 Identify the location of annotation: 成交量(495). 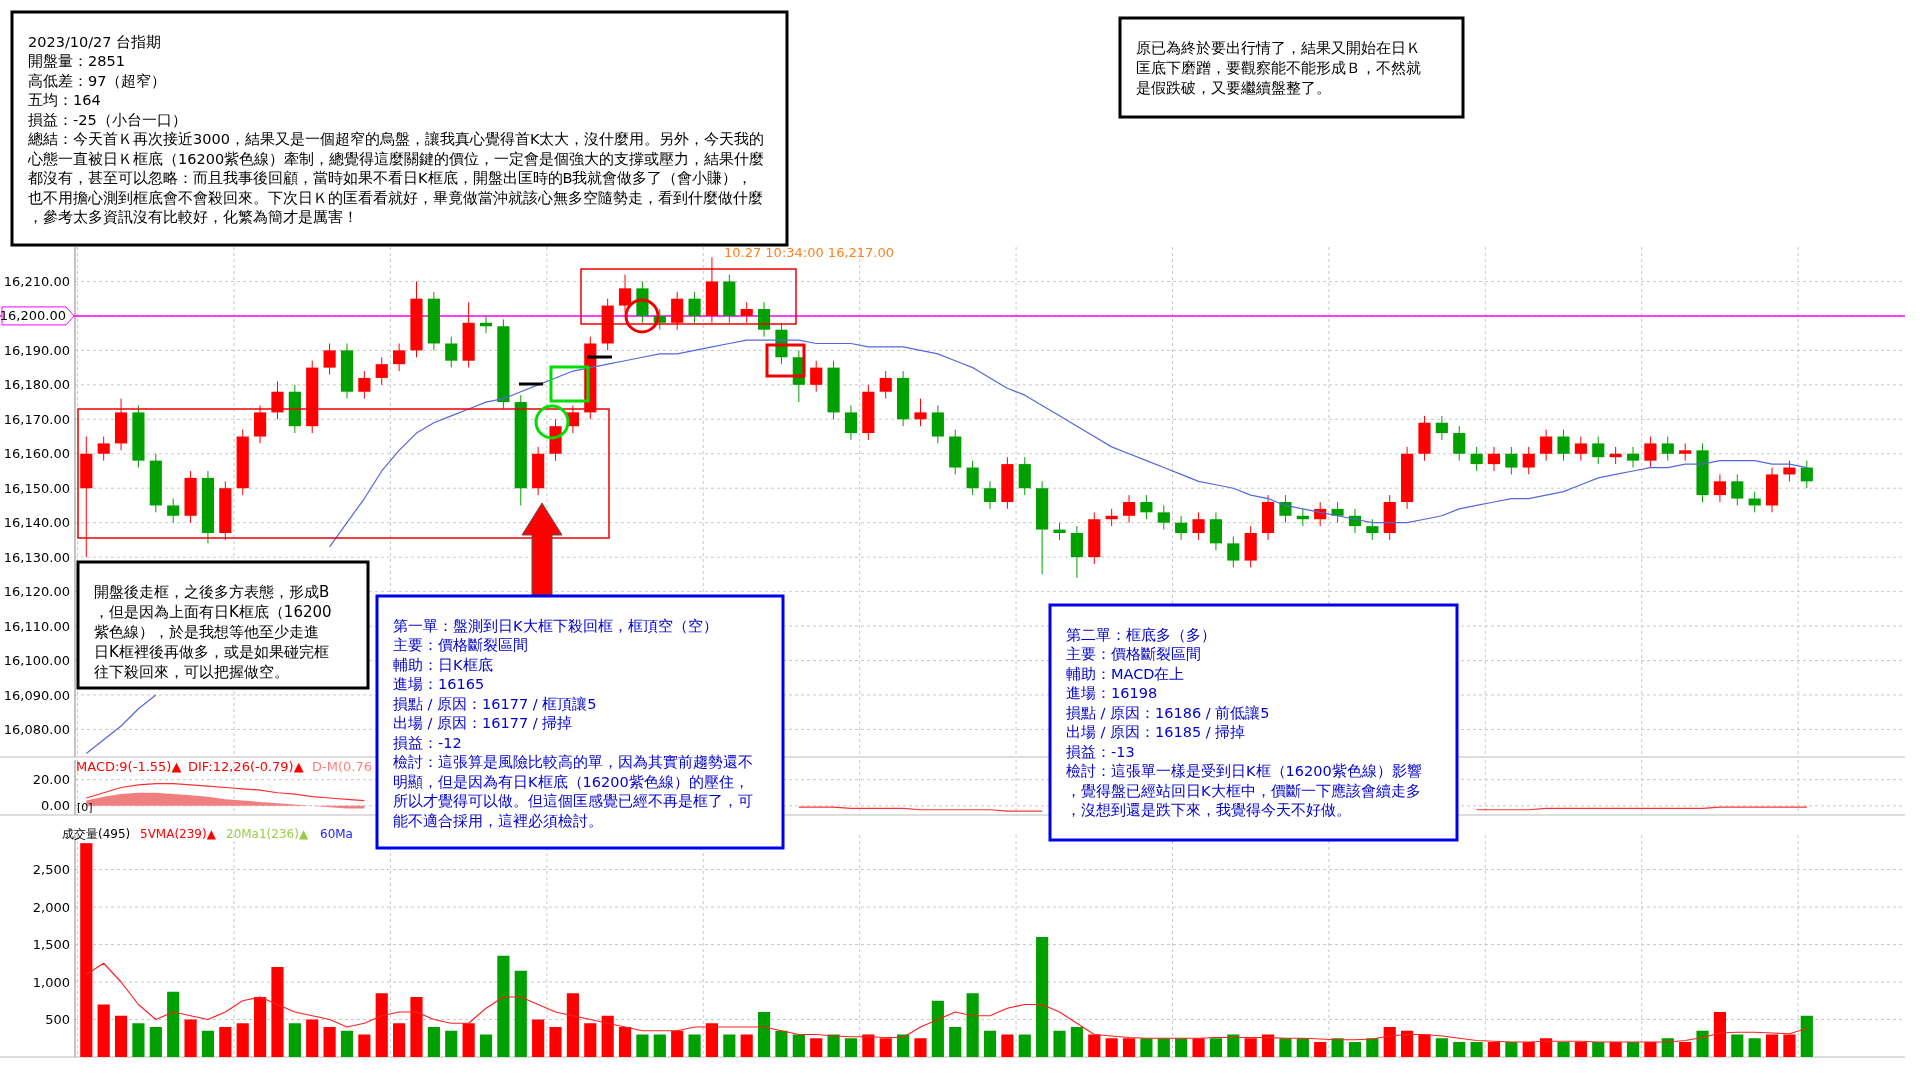
(96, 834).